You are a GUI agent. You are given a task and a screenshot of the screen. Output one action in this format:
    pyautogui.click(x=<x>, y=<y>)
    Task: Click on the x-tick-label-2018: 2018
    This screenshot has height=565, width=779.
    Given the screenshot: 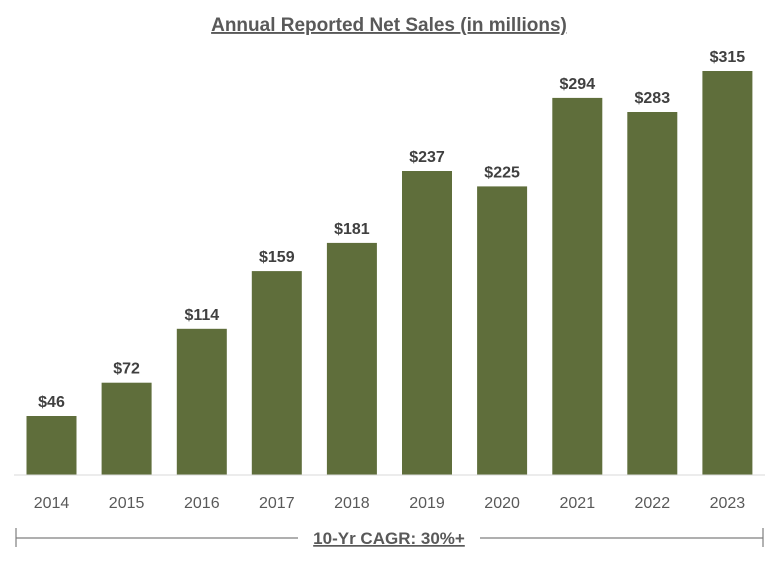 What is the action you would take?
    pyautogui.click(x=352, y=503)
    